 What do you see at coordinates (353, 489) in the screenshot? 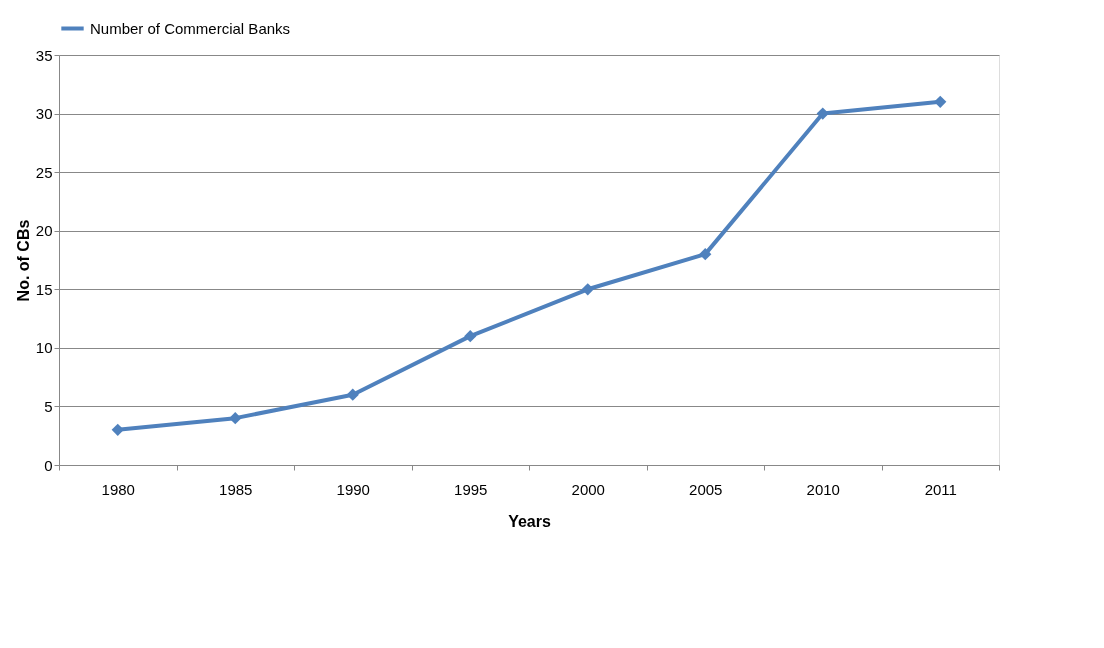
I see `x-tick-label: 1990` at bounding box center [353, 489].